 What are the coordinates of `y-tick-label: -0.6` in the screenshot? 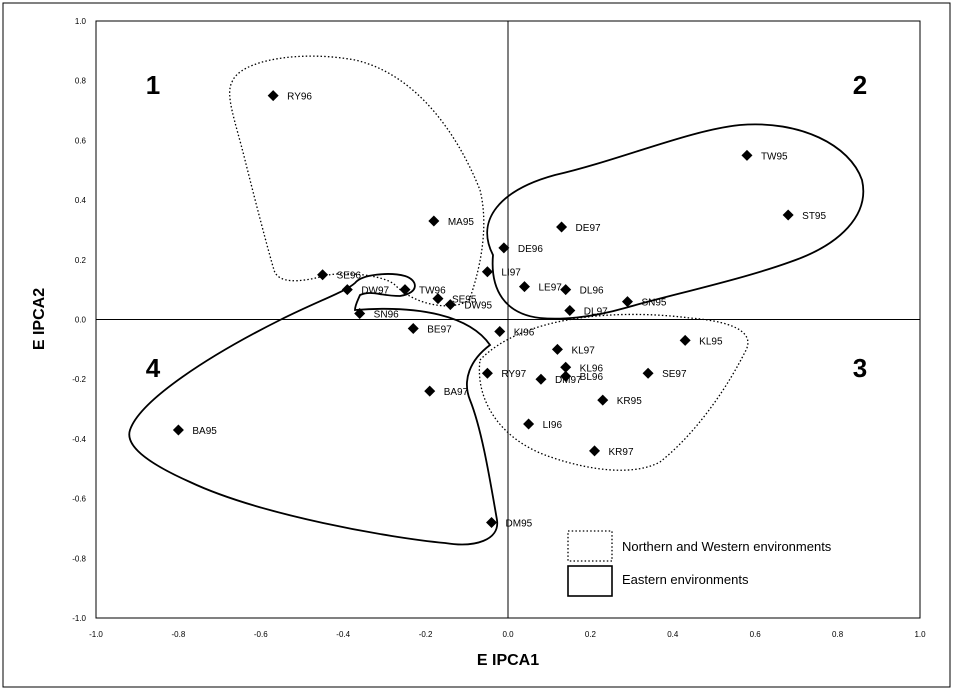 It's located at (79, 499).